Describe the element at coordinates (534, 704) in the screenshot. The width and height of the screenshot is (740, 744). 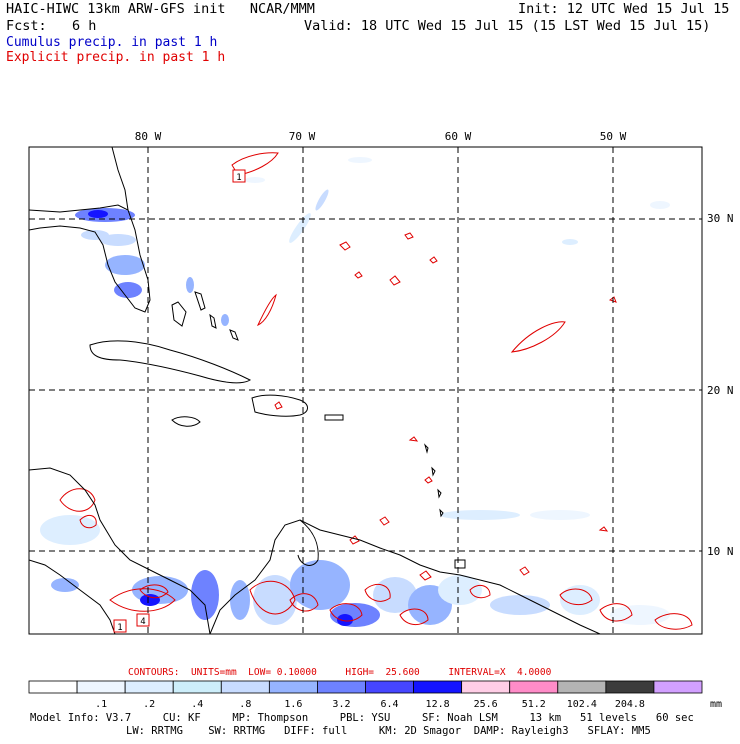
I see `colorbar-tick-label: 51.2` at that location.